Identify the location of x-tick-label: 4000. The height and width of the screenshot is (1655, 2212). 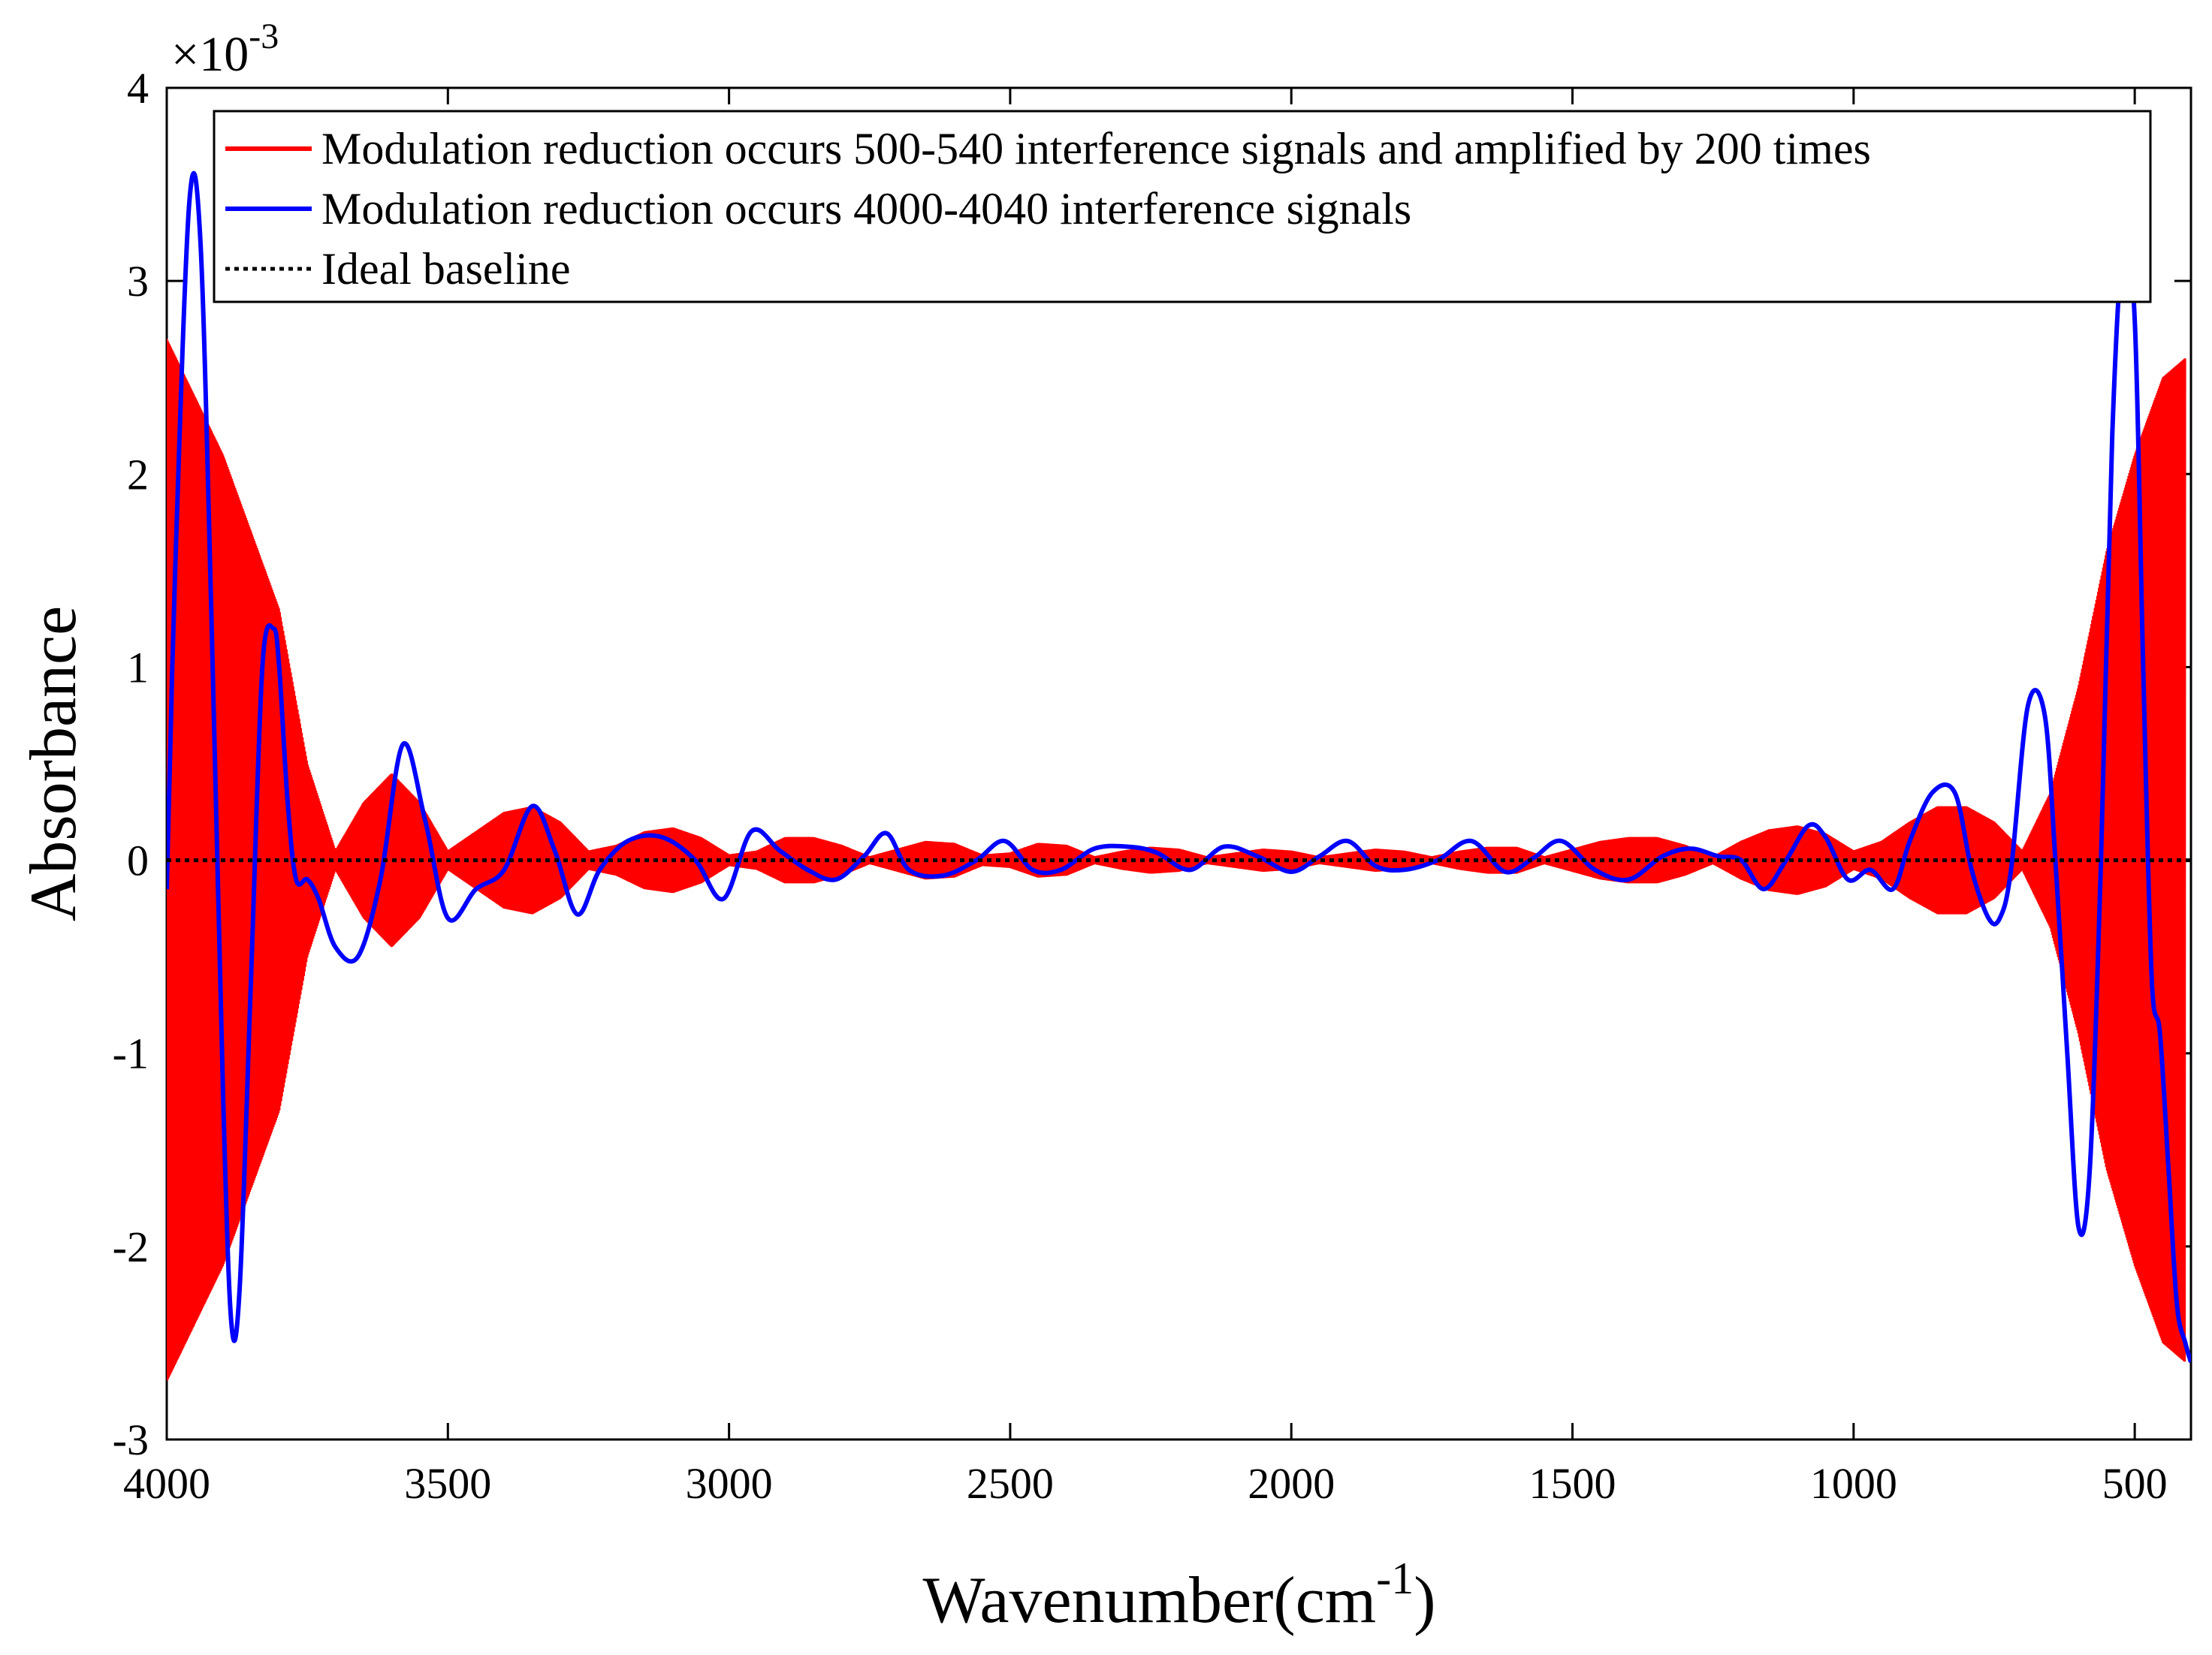
(166, 1483).